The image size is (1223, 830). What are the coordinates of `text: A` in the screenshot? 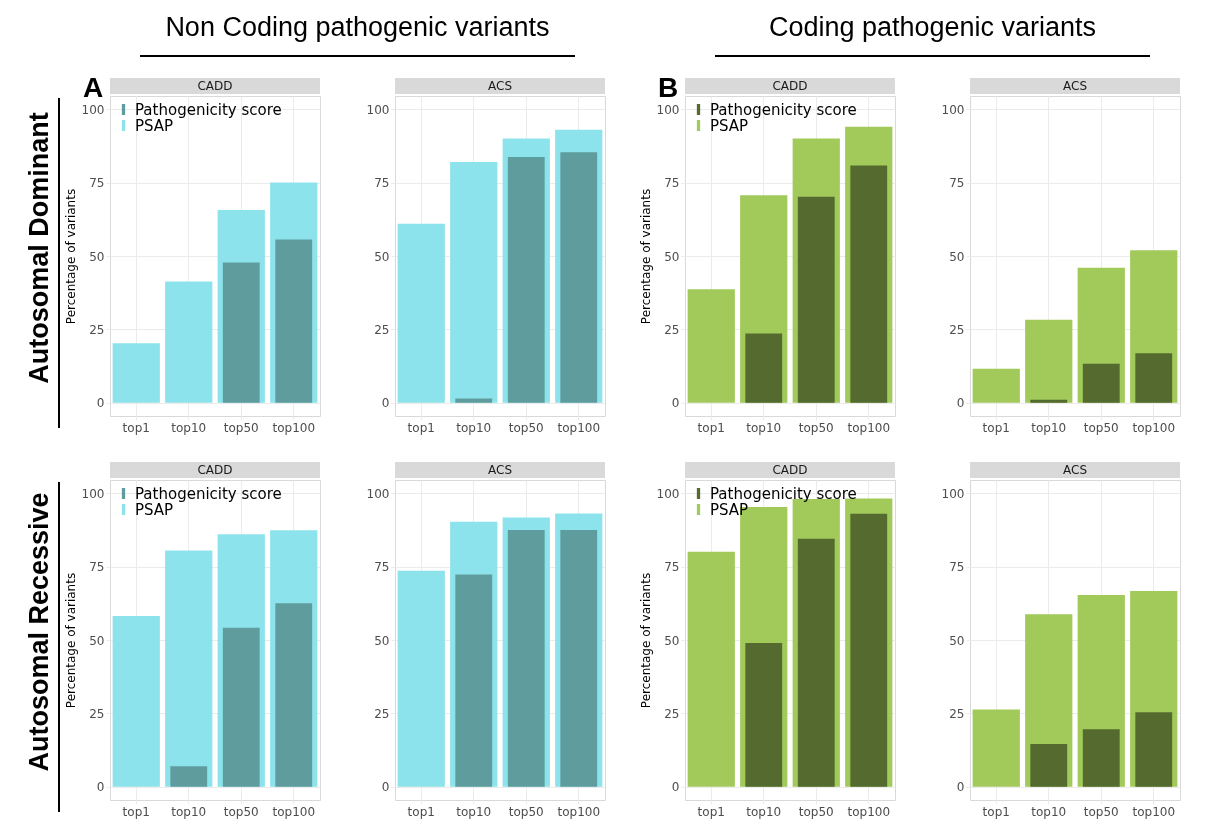 It's located at (93, 88).